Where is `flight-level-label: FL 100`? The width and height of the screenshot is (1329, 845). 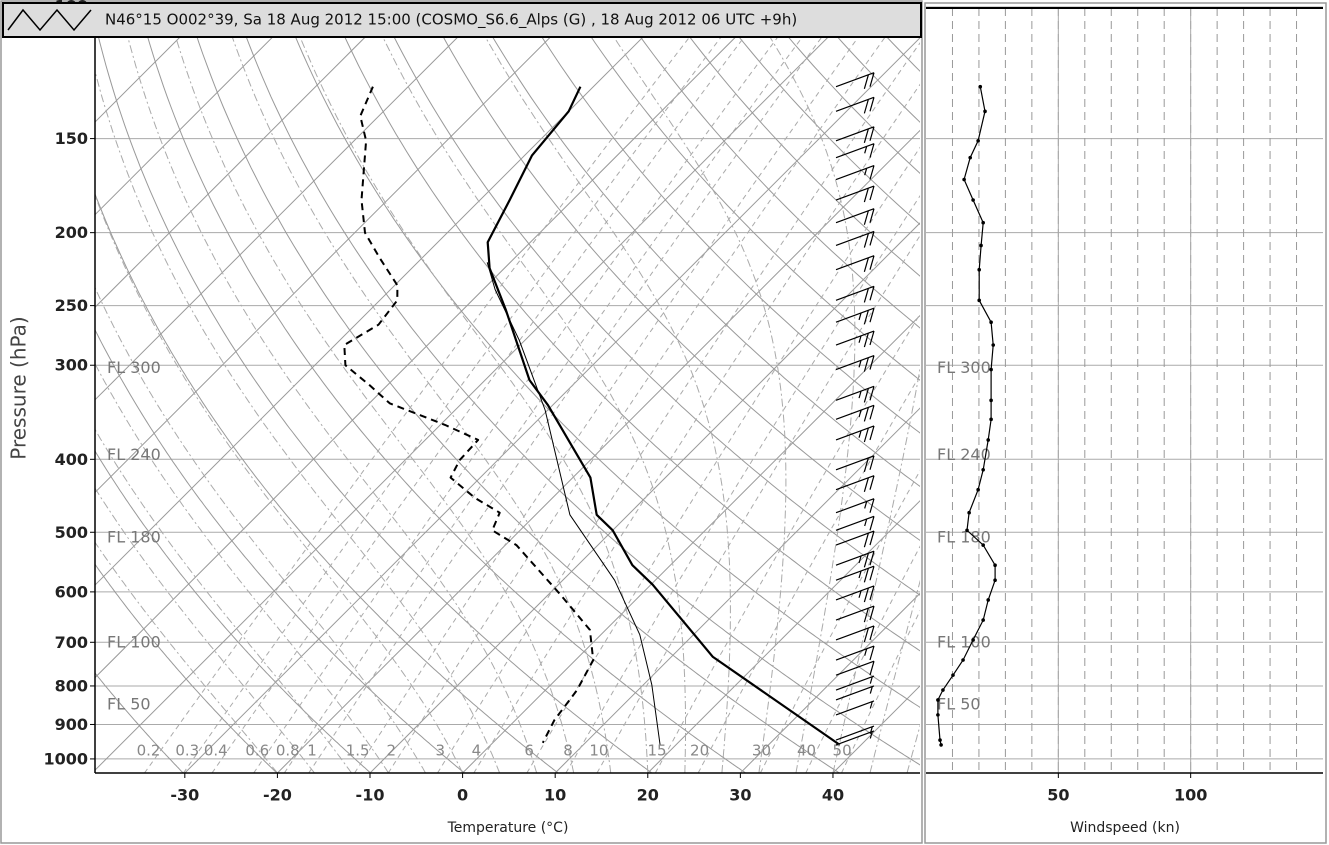 flight-level-label: FL 100 is located at coordinates (134, 641).